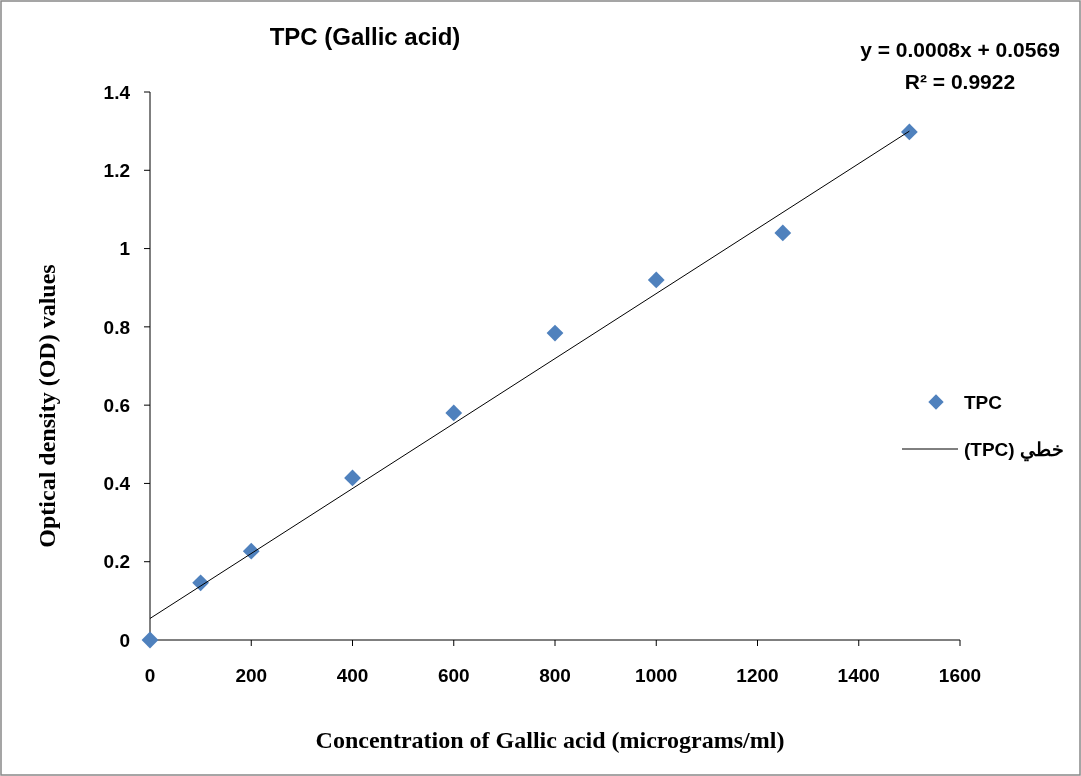  What do you see at coordinates (960, 675) in the screenshot?
I see `x-tick-label: 1600` at bounding box center [960, 675].